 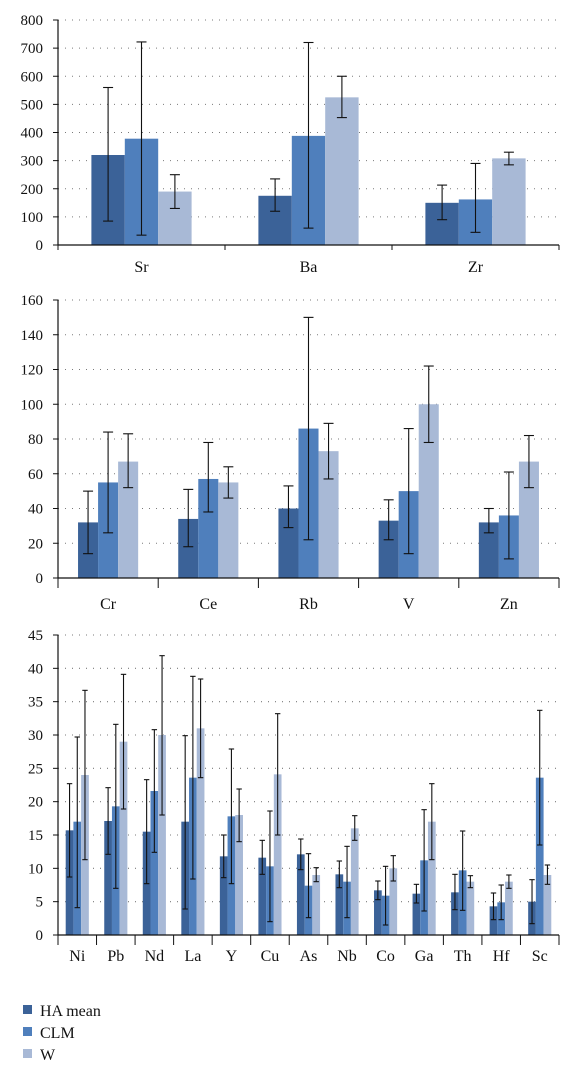 I want to click on x-category-label-th: Th, so click(x=463, y=956).